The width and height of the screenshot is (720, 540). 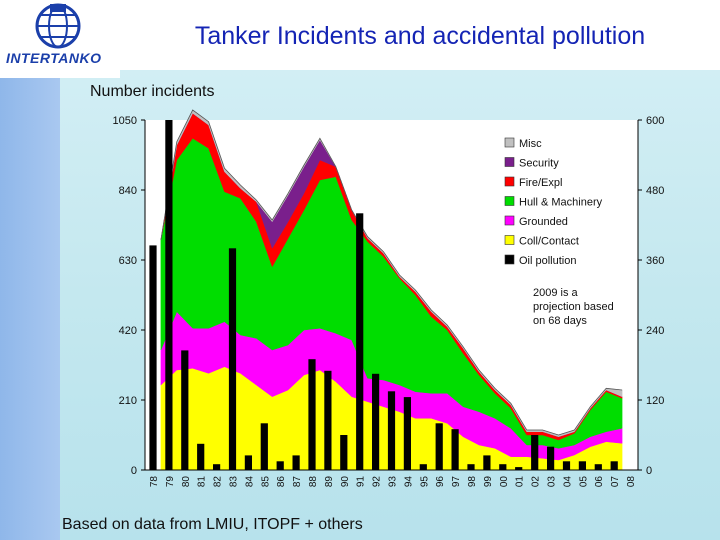 What do you see at coordinates (655, 191) in the screenshot?
I see `right-tick-label: 480` at bounding box center [655, 191].